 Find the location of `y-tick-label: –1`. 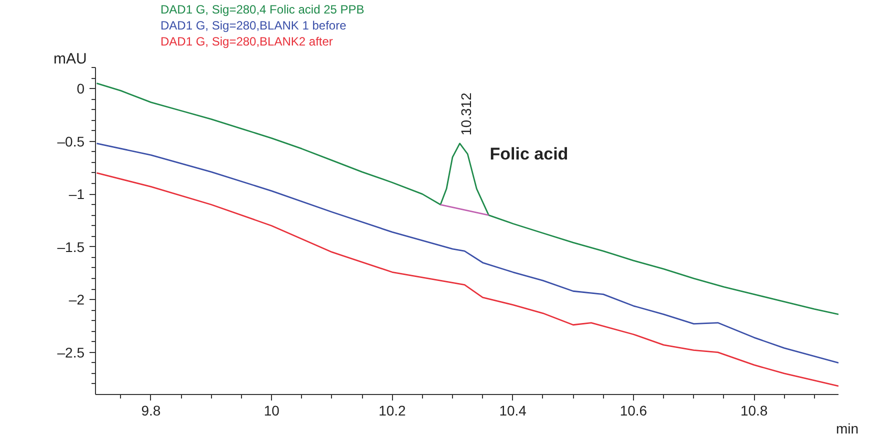

y-tick-label: –1 is located at coordinates (76, 194).